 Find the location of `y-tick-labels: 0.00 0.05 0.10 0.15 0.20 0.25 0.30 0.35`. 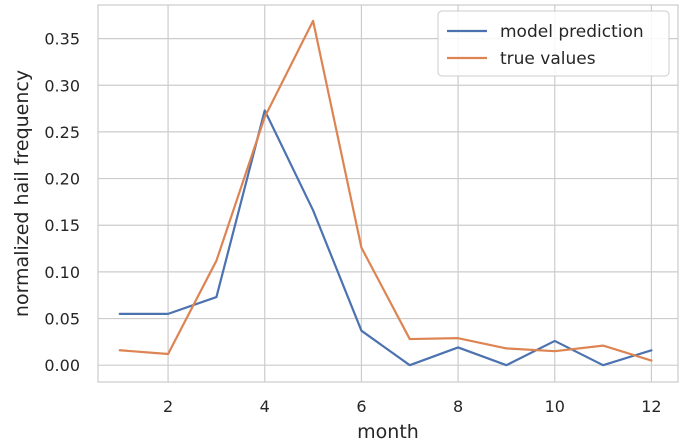

y-tick-labels: 0.00 0.05 0.10 0.15 0.20 0.25 0.30 0.35 is located at coordinates (62, 203).